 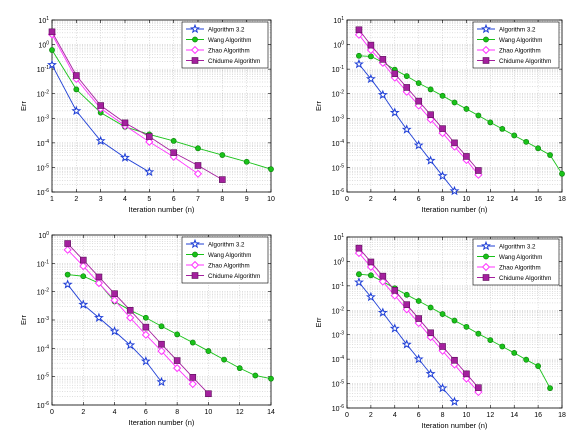 What do you see at coordinates (338, 335) in the screenshot?
I see `y-tick-label: 10⁻³` at bounding box center [338, 335].